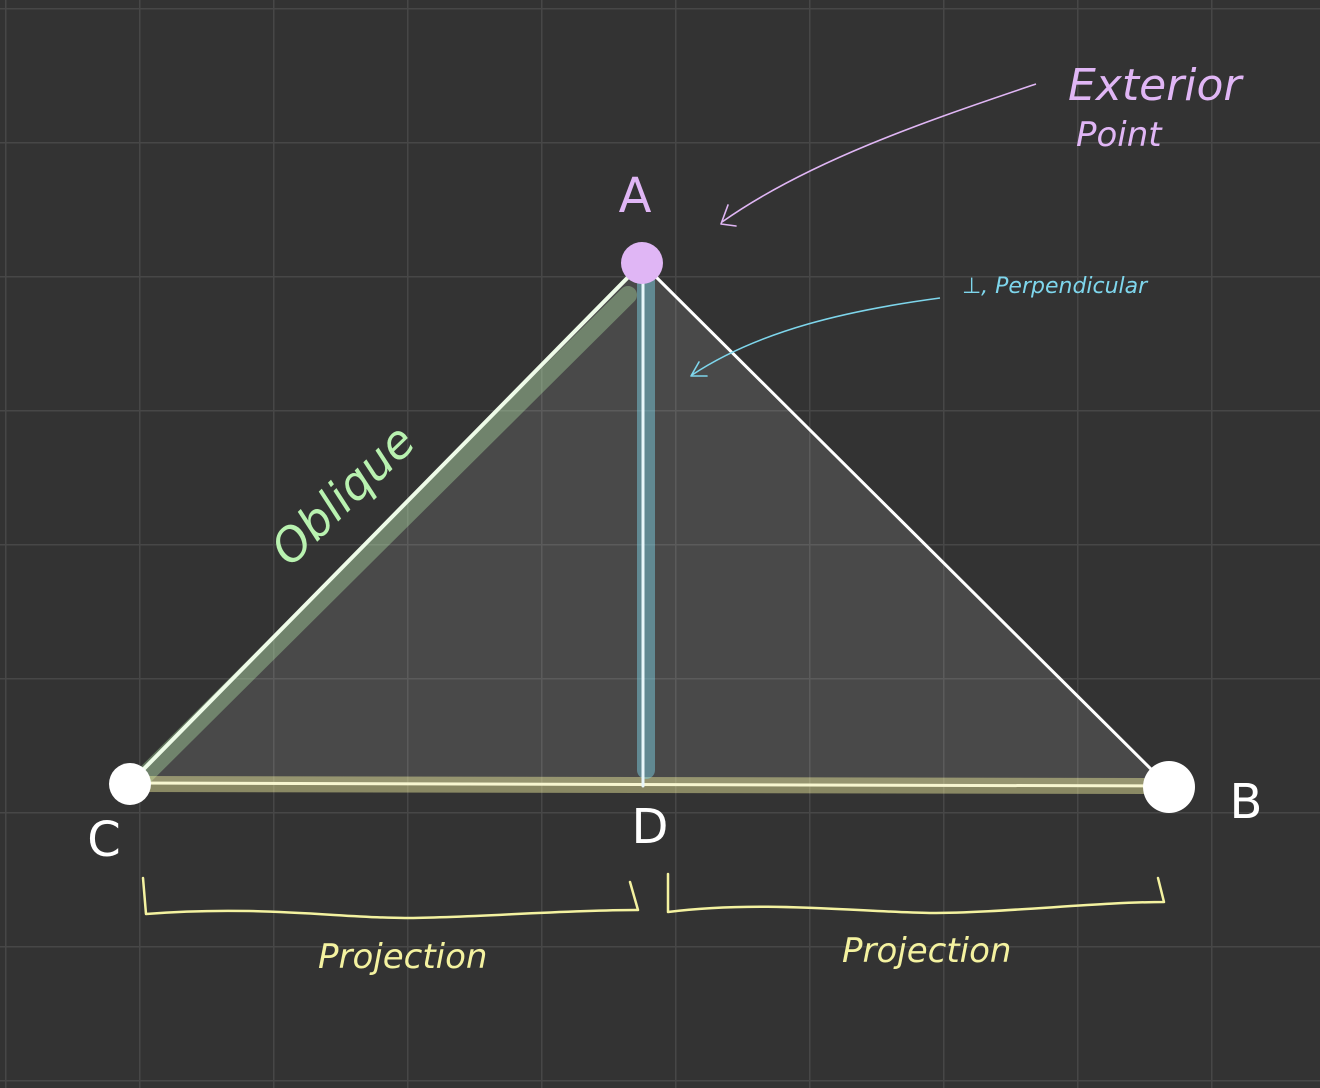  What do you see at coordinates (728, 215) in the screenshot?
I see `exterior-arrowhead-icon` at bounding box center [728, 215].